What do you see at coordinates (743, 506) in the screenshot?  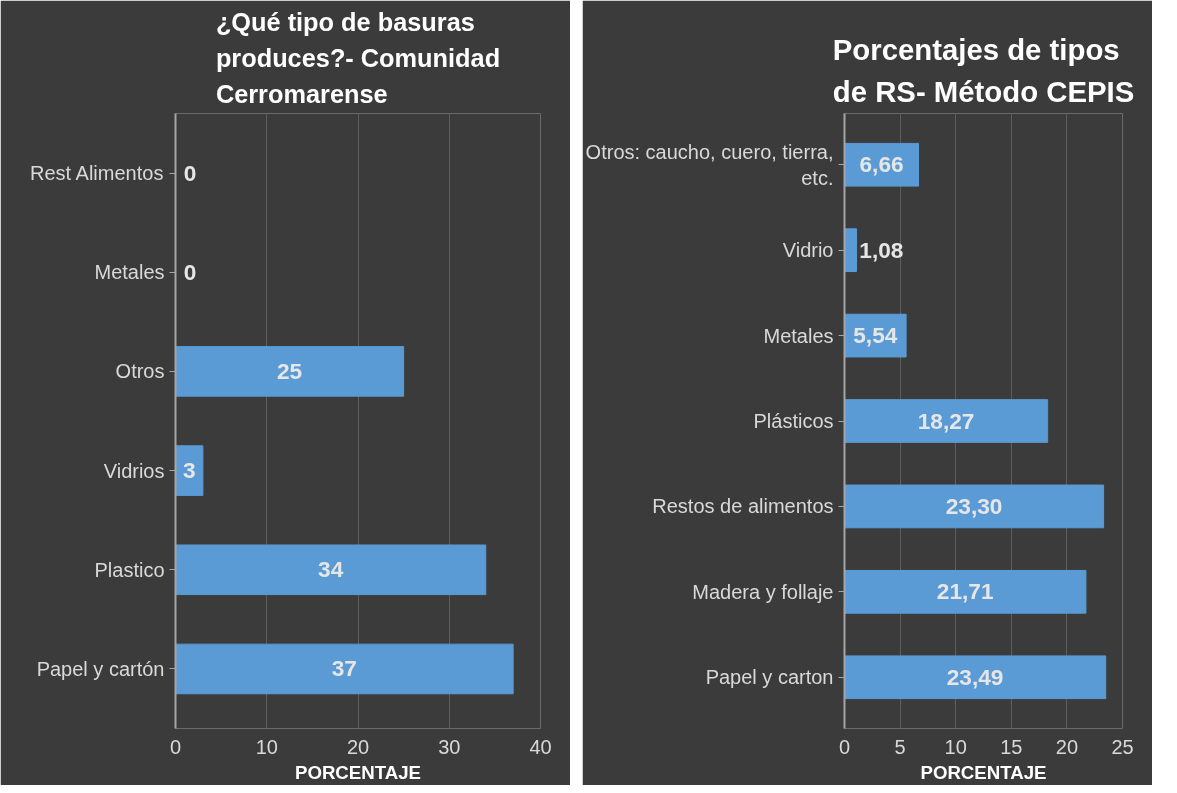 I see `y-tick-label: Restos de alimentos` at bounding box center [743, 506].